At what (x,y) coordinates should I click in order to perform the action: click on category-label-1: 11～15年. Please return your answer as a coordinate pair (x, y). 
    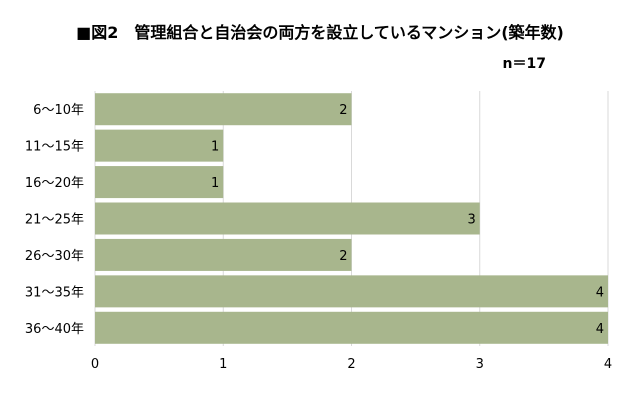
    Looking at the image, I should click on (54, 147).